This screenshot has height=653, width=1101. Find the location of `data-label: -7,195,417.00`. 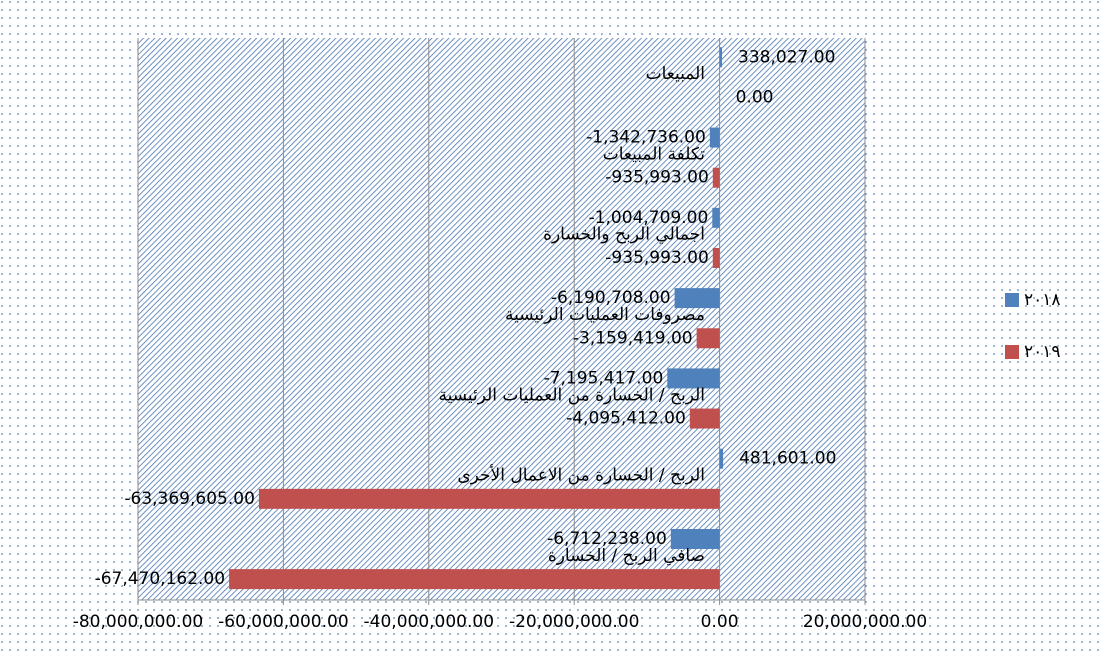

data-label: -7,195,417.00 is located at coordinates (604, 378).